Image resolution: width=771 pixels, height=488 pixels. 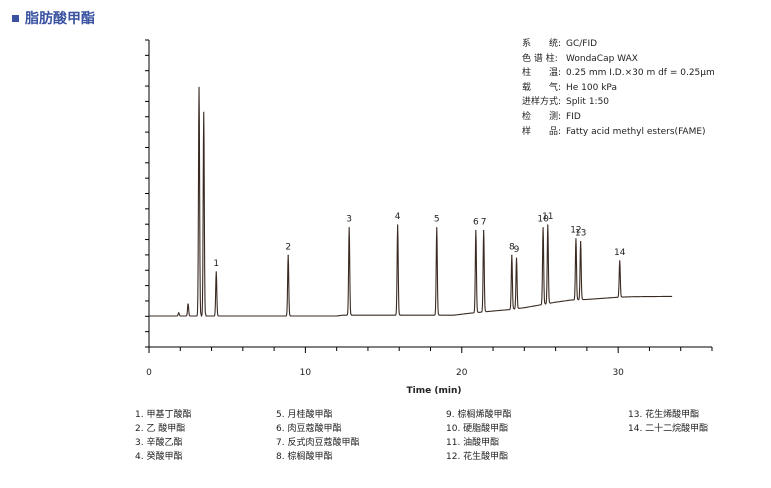 I want to click on legend-item: 3. 辛酸乙酯, so click(x=159, y=443).